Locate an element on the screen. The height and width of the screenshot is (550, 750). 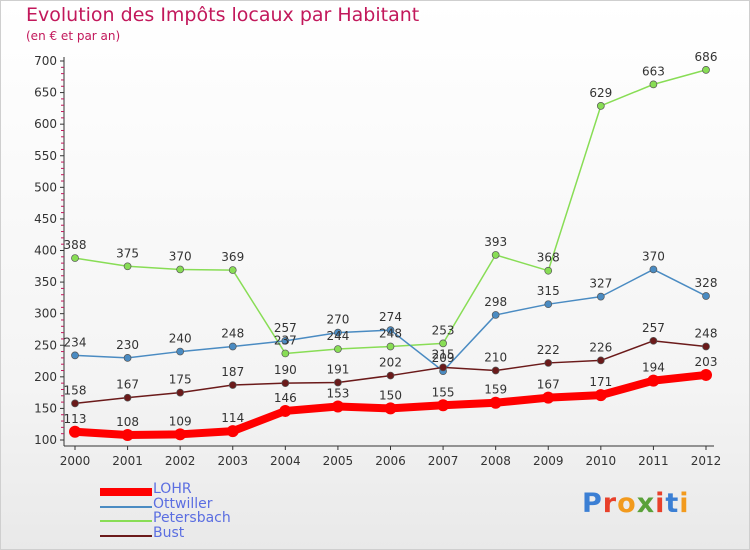
y-tick-label: 250 is located at coordinates (45, 345).